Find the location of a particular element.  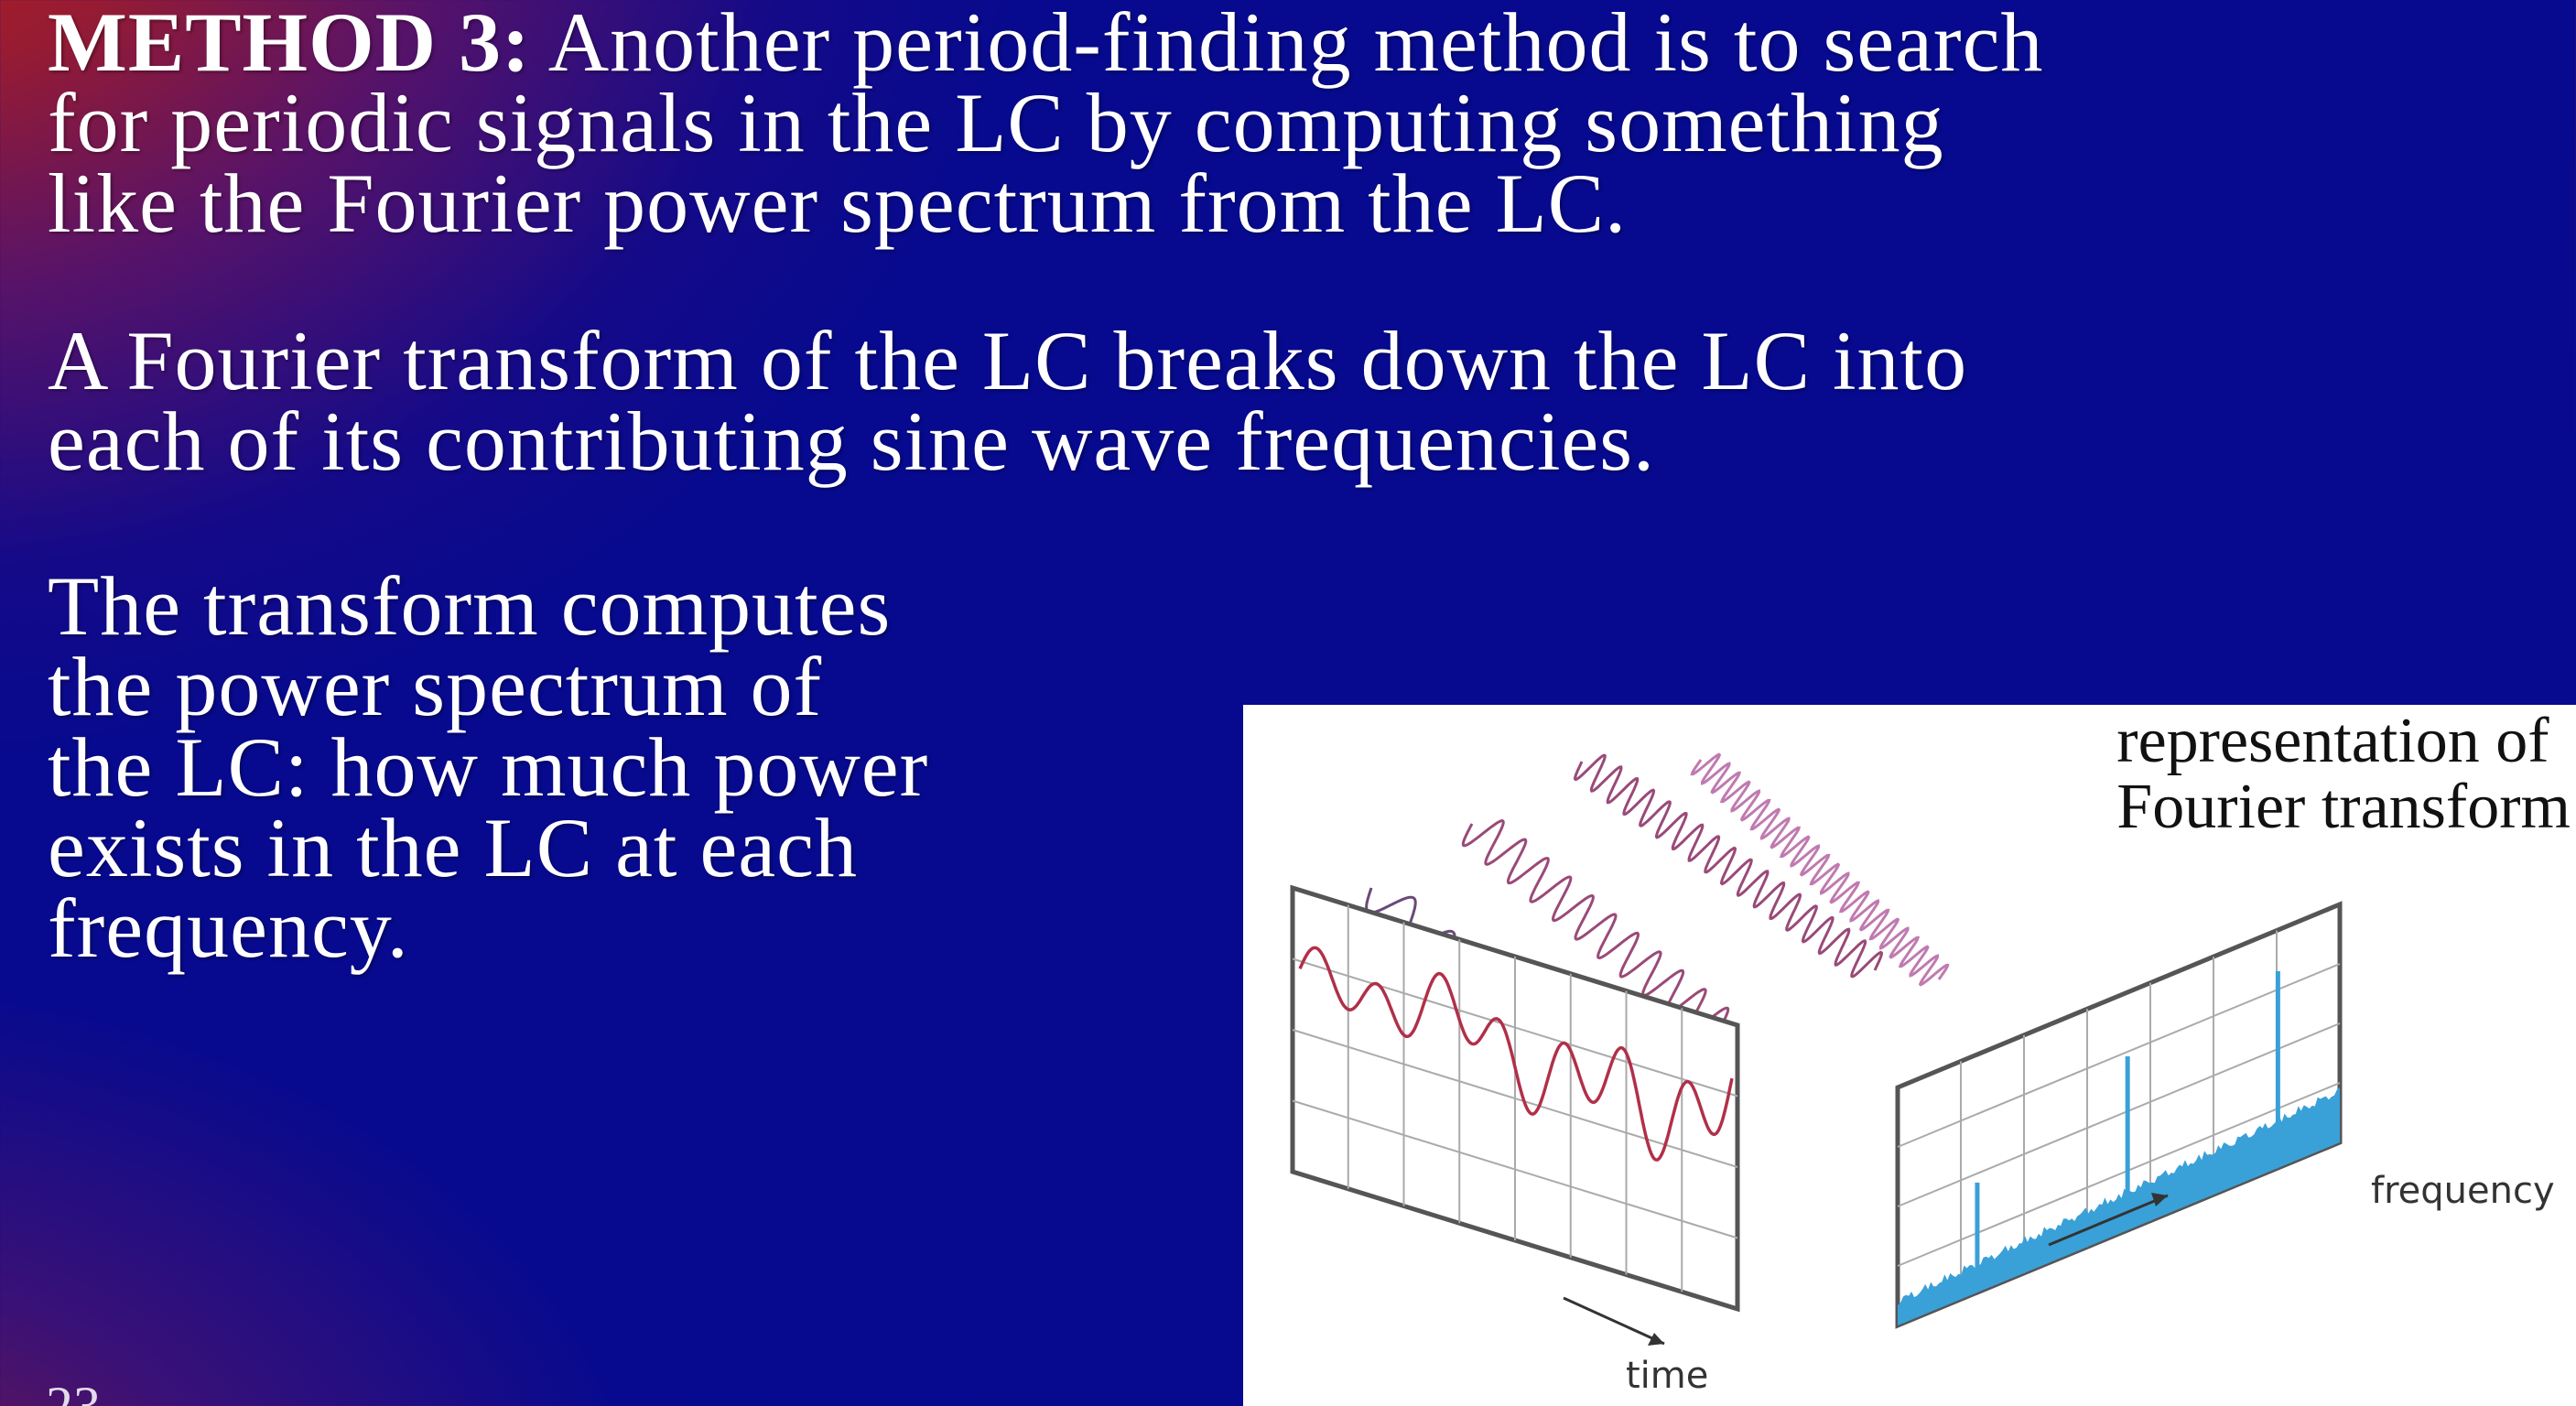

frequency-axis-label: frequency is located at coordinates (2463, 1191).